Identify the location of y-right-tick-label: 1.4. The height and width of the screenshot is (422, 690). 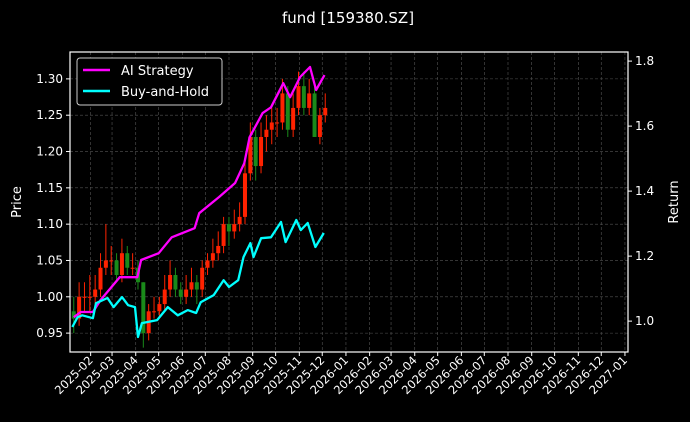
(644, 191).